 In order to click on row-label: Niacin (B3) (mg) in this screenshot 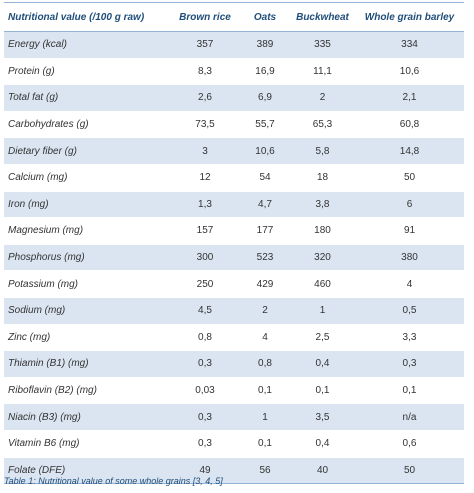, I will do `click(87, 417)`.